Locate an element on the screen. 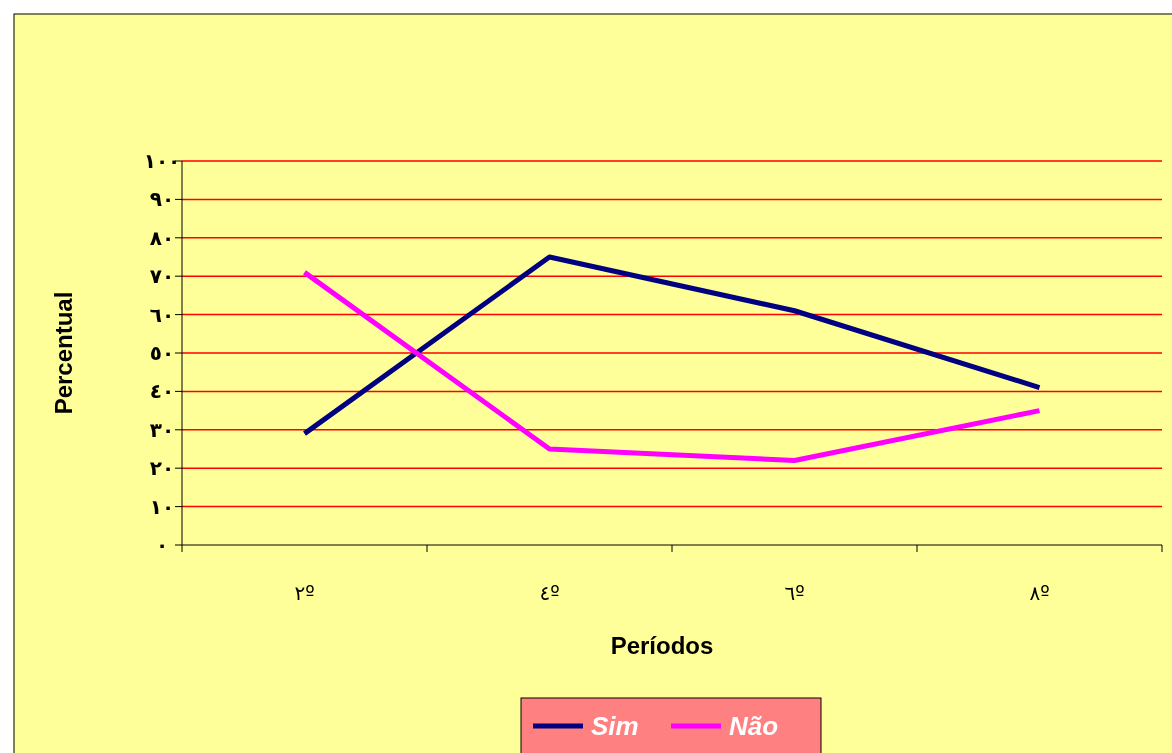 Image resolution: width=1172 pixels, height=753 pixels. y-tick-label: ٦٠ is located at coordinates (162, 314).